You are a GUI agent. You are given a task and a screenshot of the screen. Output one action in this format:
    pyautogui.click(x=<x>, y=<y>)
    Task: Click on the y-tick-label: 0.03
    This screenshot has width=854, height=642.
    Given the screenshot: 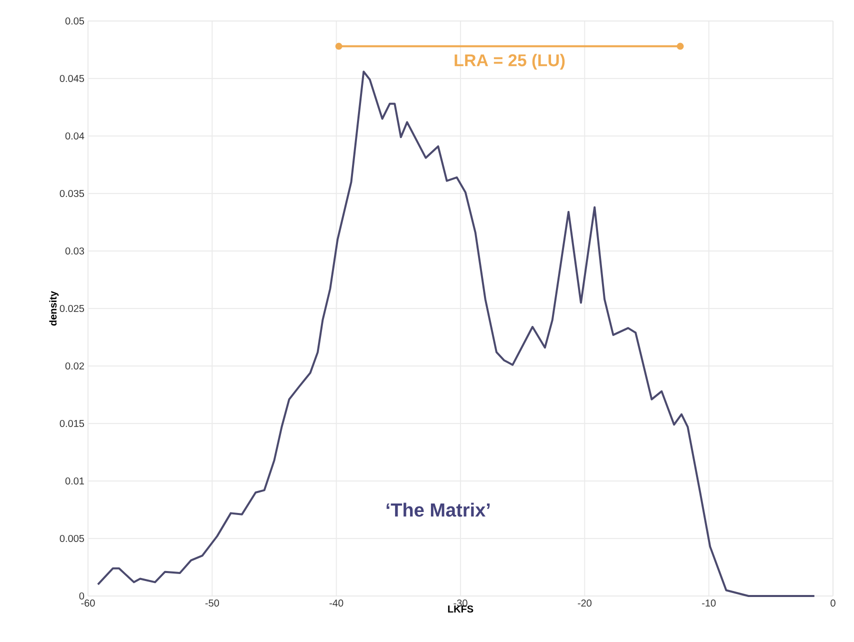 What is the action you would take?
    pyautogui.click(x=74, y=251)
    